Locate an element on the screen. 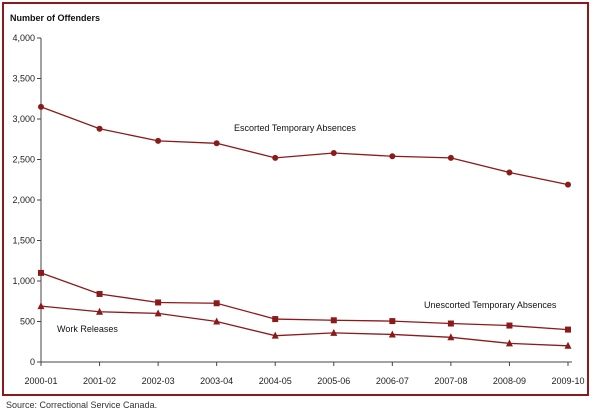 The image size is (593, 413). y-tick-label: 2,000 is located at coordinates (23, 200).